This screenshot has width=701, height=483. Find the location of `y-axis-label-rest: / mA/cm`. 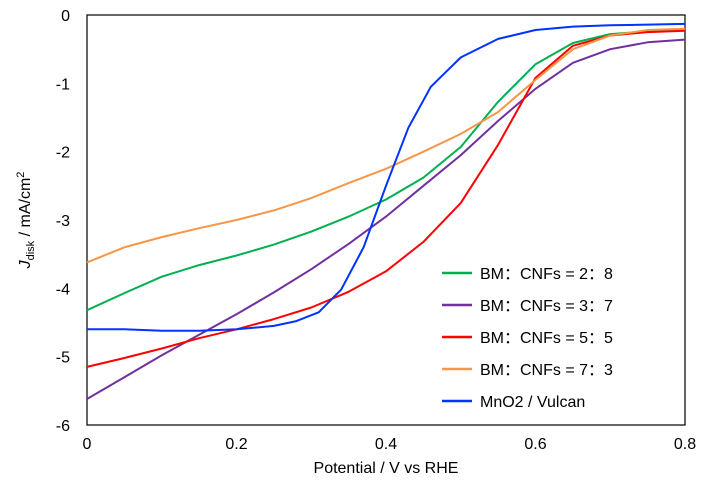

y-axis-label-rest: / mA/cm is located at coordinates (25, 209).